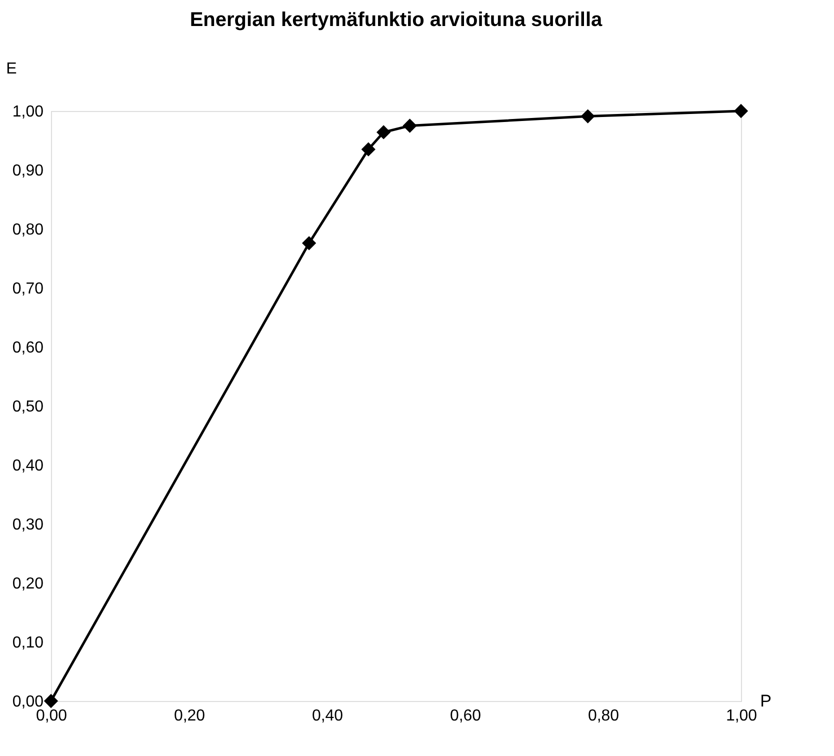 The width and height of the screenshot is (834, 756). What do you see at coordinates (28, 407) in the screenshot?
I see `y-tick-label: 0,50` at bounding box center [28, 407].